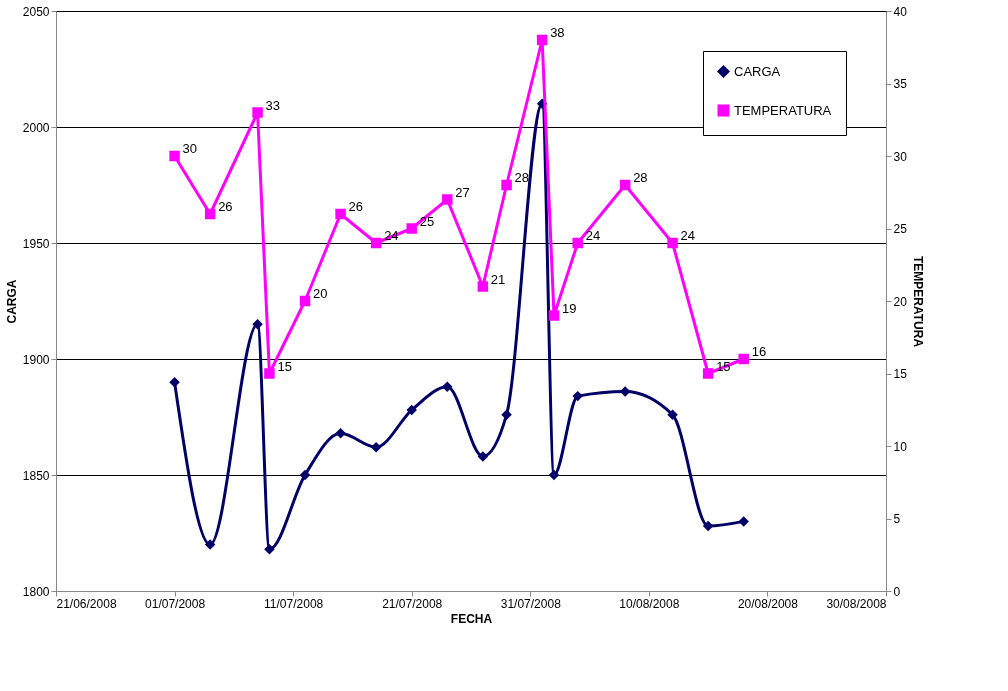 This screenshot has height=691, width=1008. I want to click on y-axis-title: CARGA, so click(11, 301).